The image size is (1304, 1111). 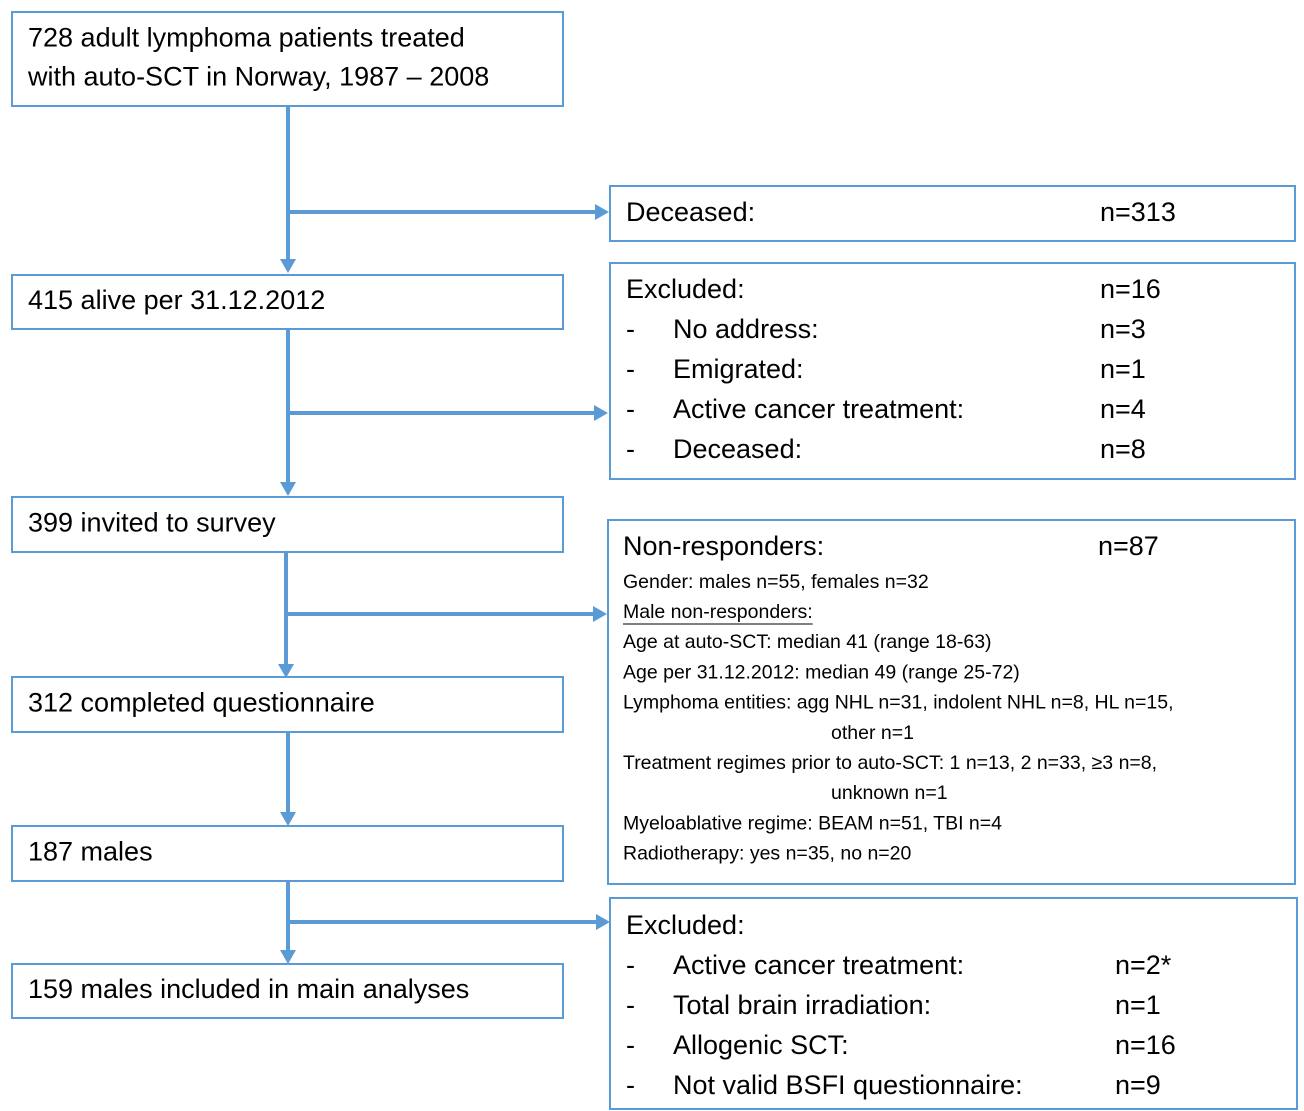 What do you see at coordinates (690, 212) in the screenshot?
I see `side-title: Deceased:` at bounding box center [690, 212].